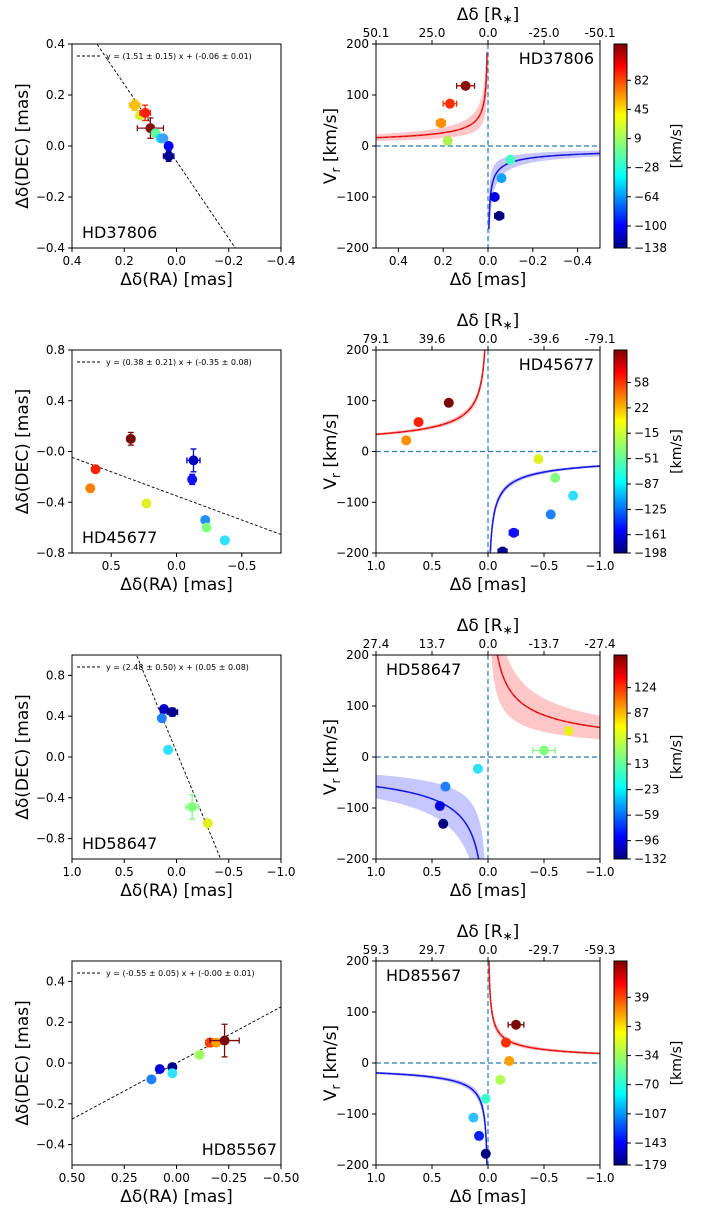 Image resolution: width=713 pixels, height=1213 pixels. Describe the element at coordinates (599, 339) in the screenshot. I see `top-tick-label: -79.1` at that location.